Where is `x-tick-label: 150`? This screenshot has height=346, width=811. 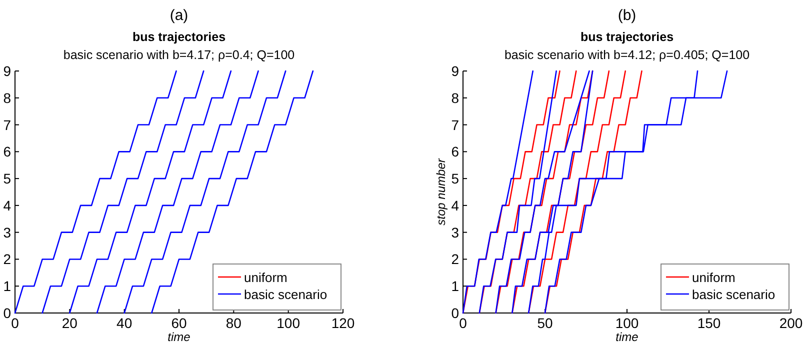 x-tick-label: 150 is located at coordinates (709, 323).